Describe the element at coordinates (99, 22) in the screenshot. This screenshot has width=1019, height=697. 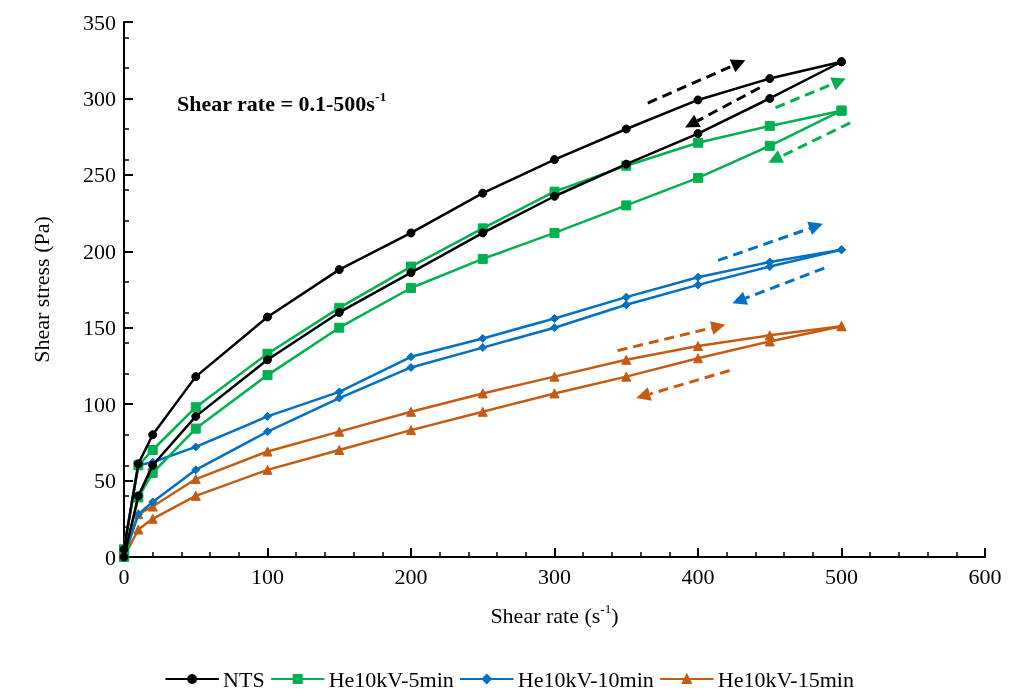
I see `y-tick-label: 350` at that location.